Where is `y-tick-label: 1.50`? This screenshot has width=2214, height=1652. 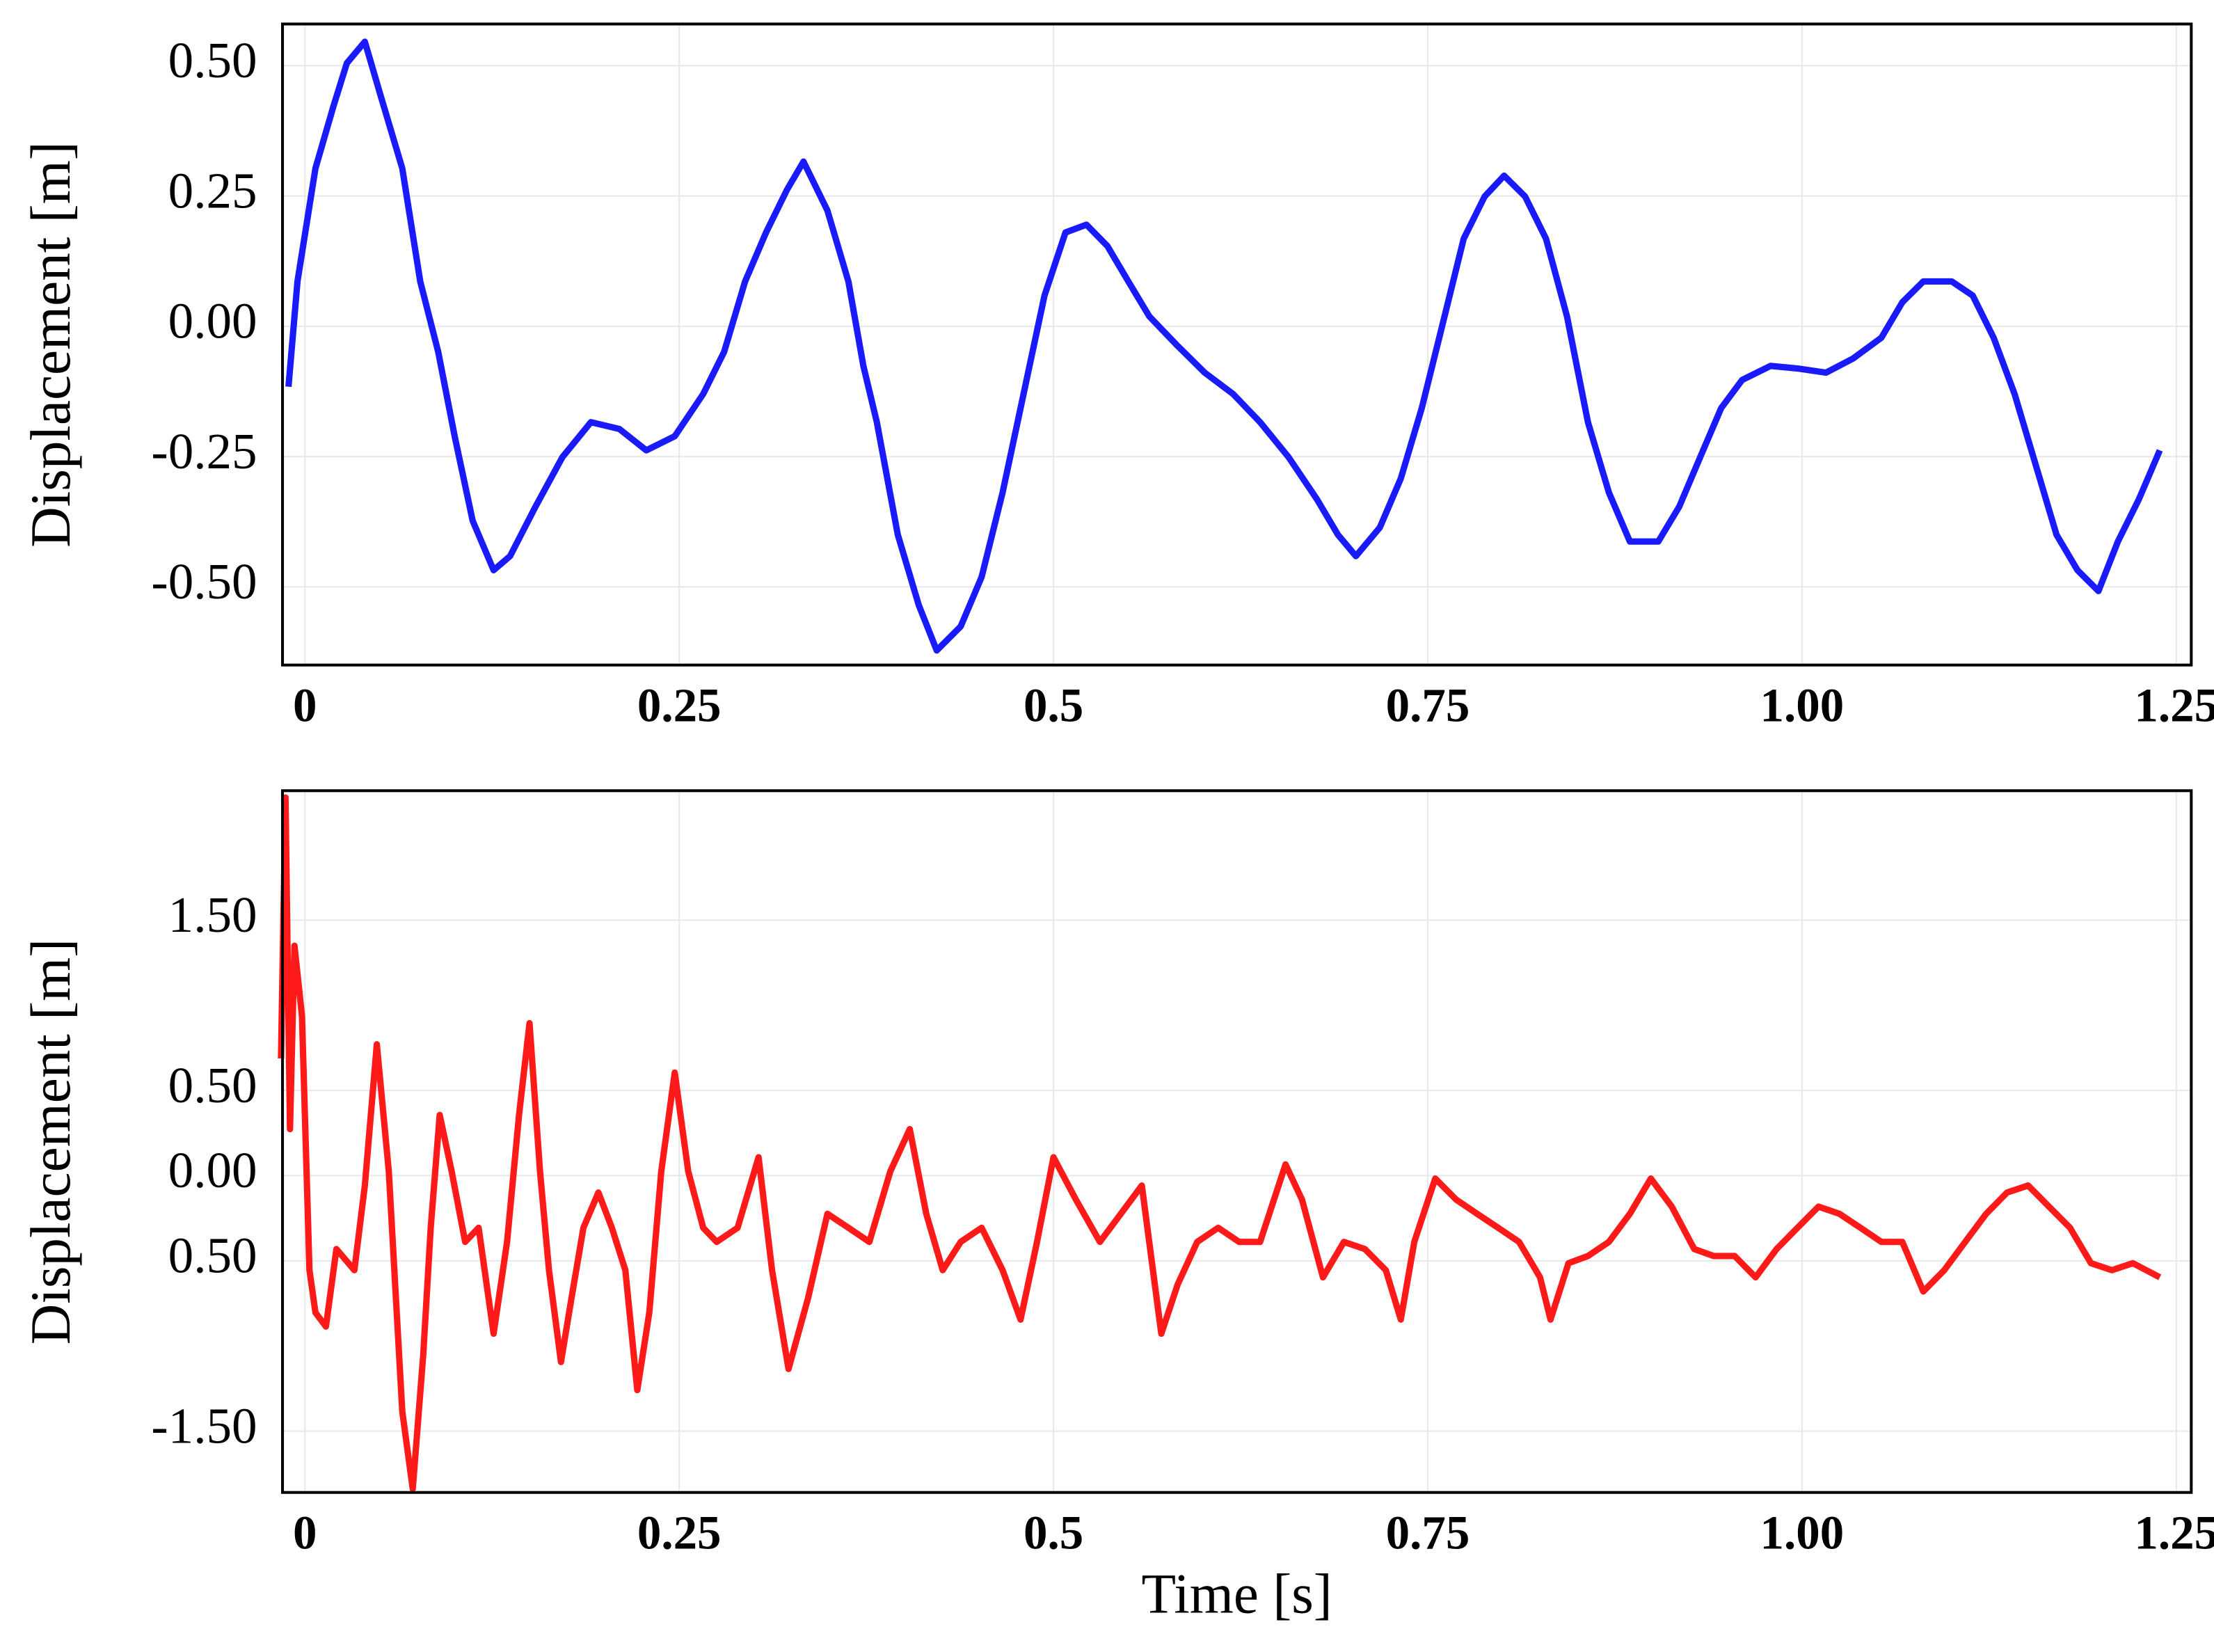 y-tick-label: 1.50 is located at coordinates (212, 915).